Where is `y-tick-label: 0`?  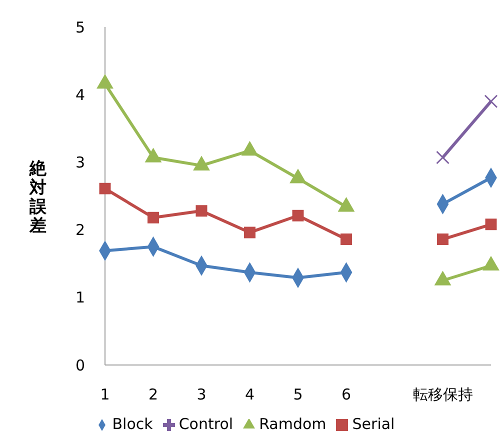
y-tick-label: 0 is located at coordinates (80, 365).